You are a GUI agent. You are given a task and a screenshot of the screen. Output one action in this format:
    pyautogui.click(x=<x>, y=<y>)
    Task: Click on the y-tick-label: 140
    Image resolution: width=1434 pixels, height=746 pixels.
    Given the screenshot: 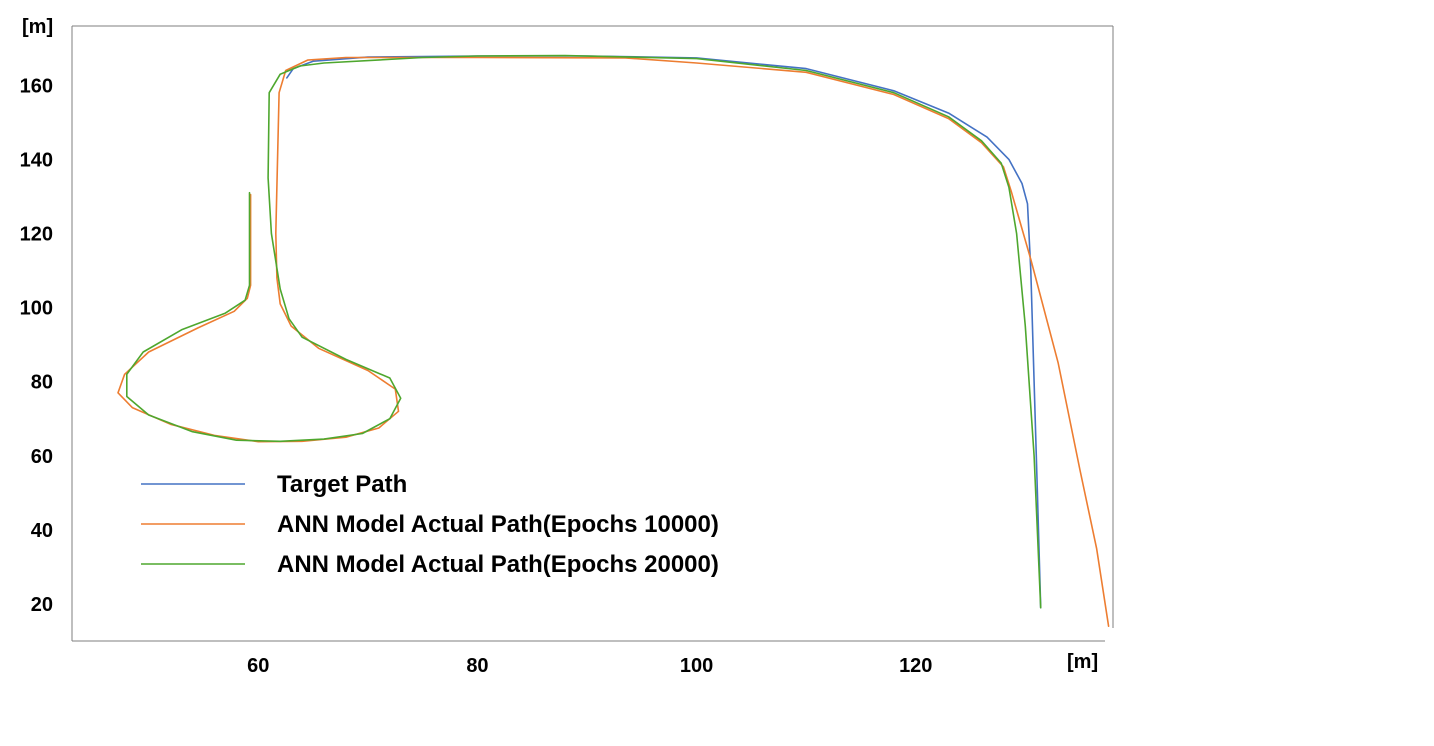 What is the action you would take?
    pyautogui.click(x=36, y=160)
    